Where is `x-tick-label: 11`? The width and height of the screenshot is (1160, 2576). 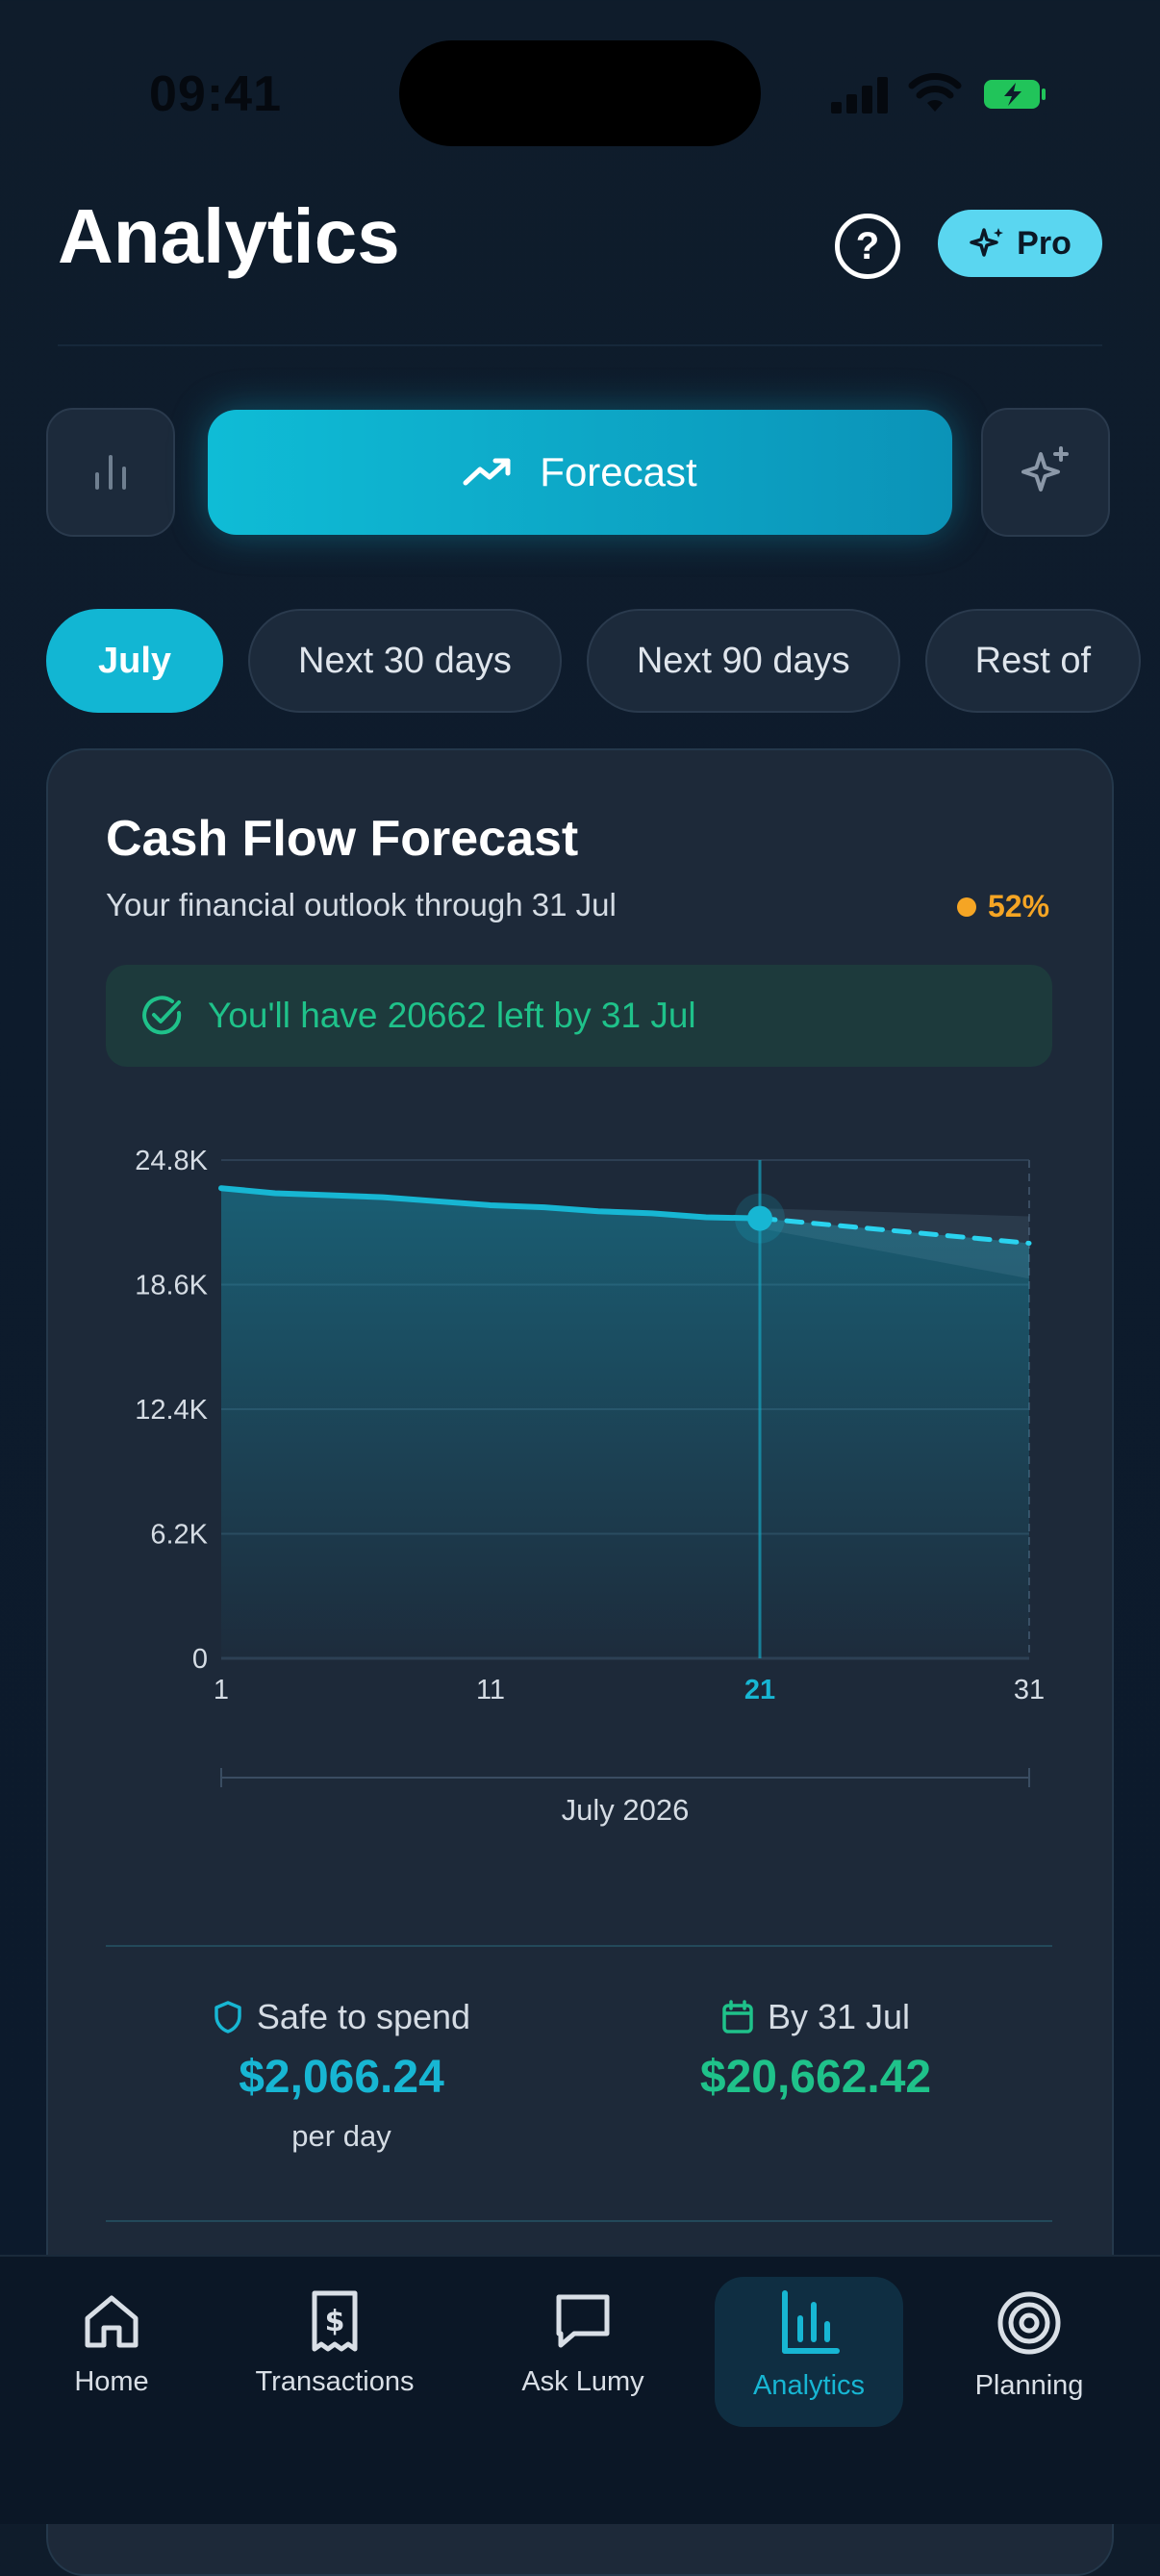 x-tick-label: 11 is located at coordinates (490, 1690).